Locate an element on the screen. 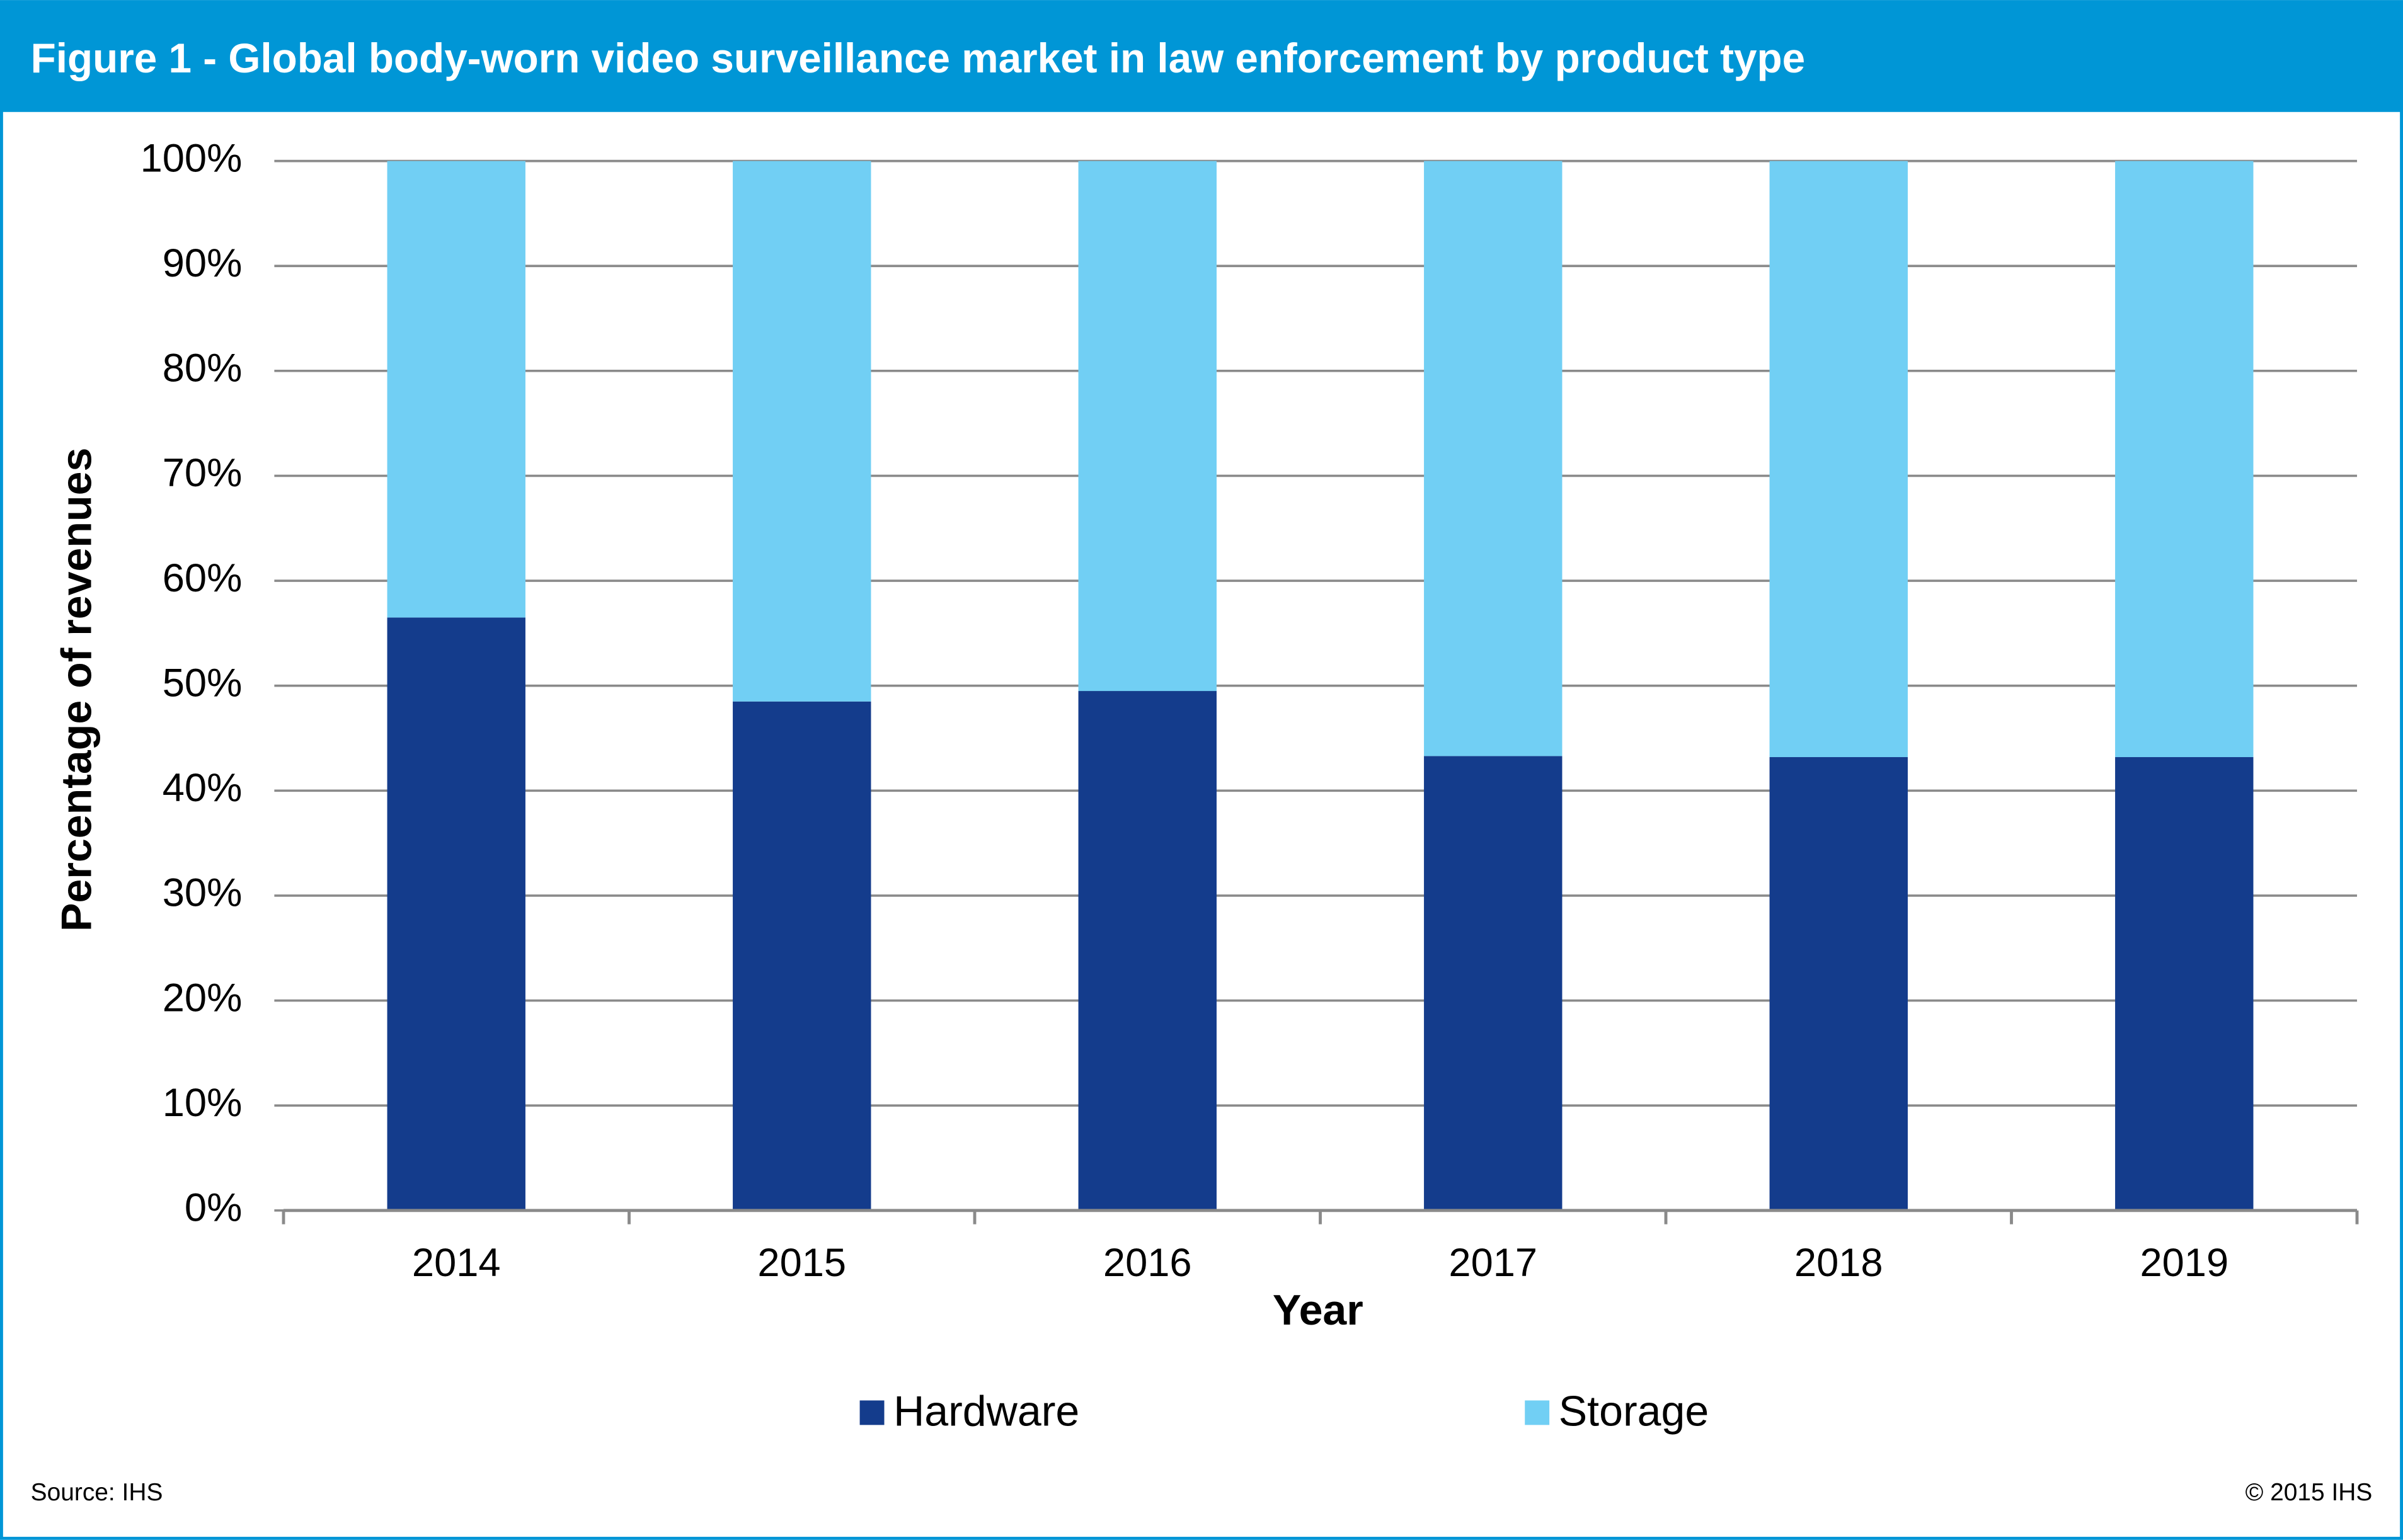 This screenshot has width=2403, height=1540. y-tick-label: 30% is located at coordinates (203, 893).